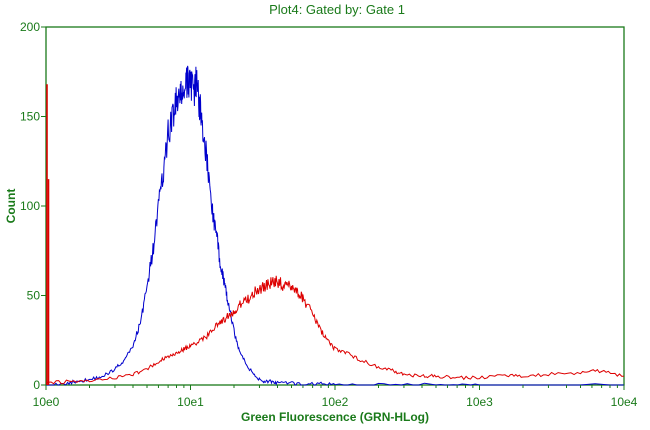 This screenshot has height=430, width=650. I want to click on x-tick-label: 10e4, so click(624, 402).